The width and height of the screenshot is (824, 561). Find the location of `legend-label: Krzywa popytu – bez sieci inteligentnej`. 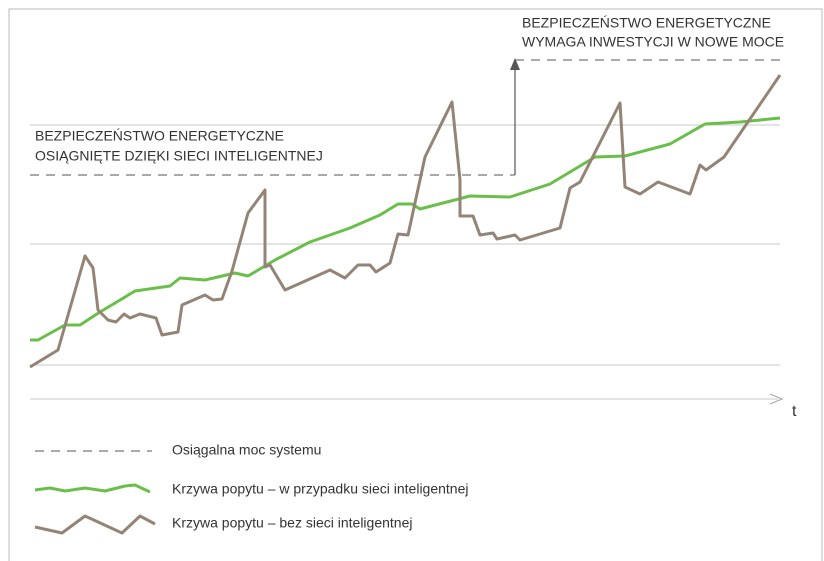

legend-label: Krzywa popytu – bez sieci inteligentnej is located at coordinates (292, 523).